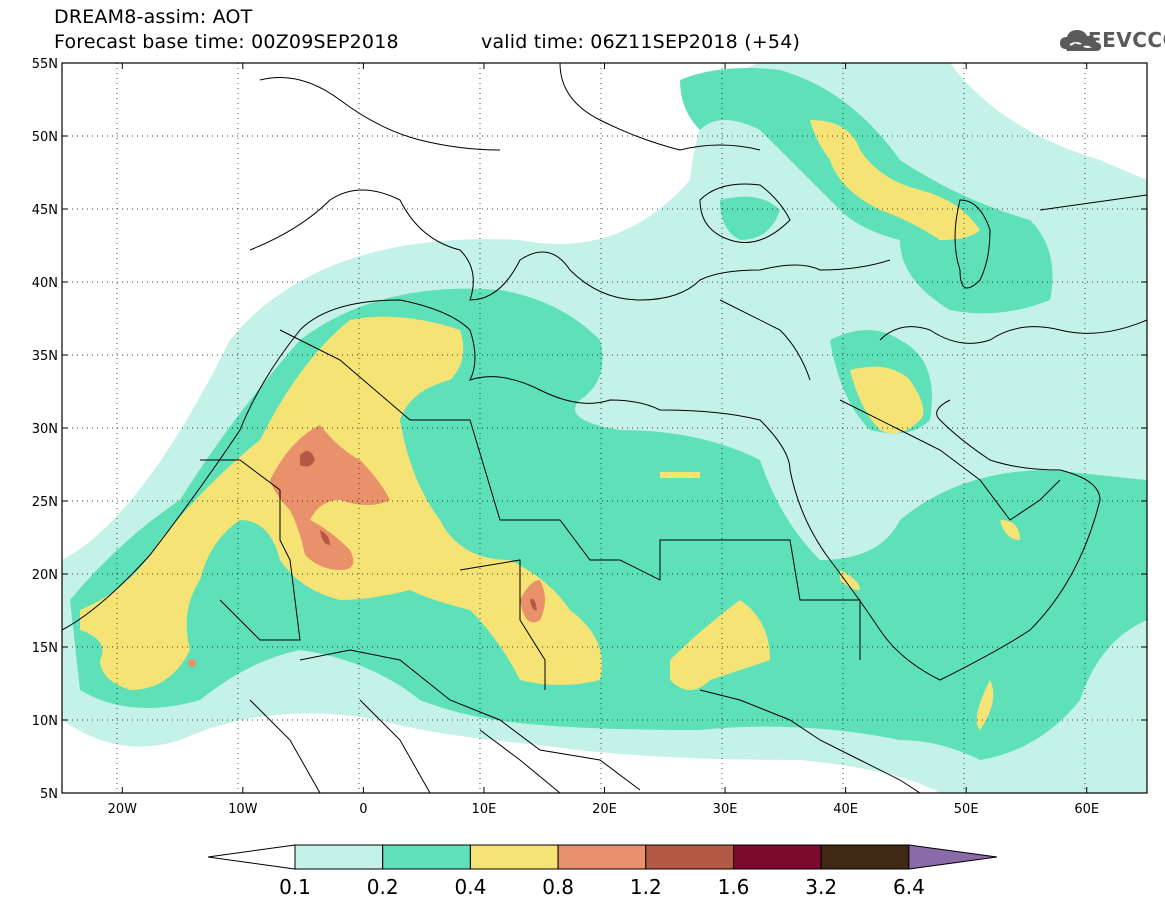  Describe the element at coordinates (909, 887) in the screenshot. I see `colorbar-level-label: 6.4` at that location.